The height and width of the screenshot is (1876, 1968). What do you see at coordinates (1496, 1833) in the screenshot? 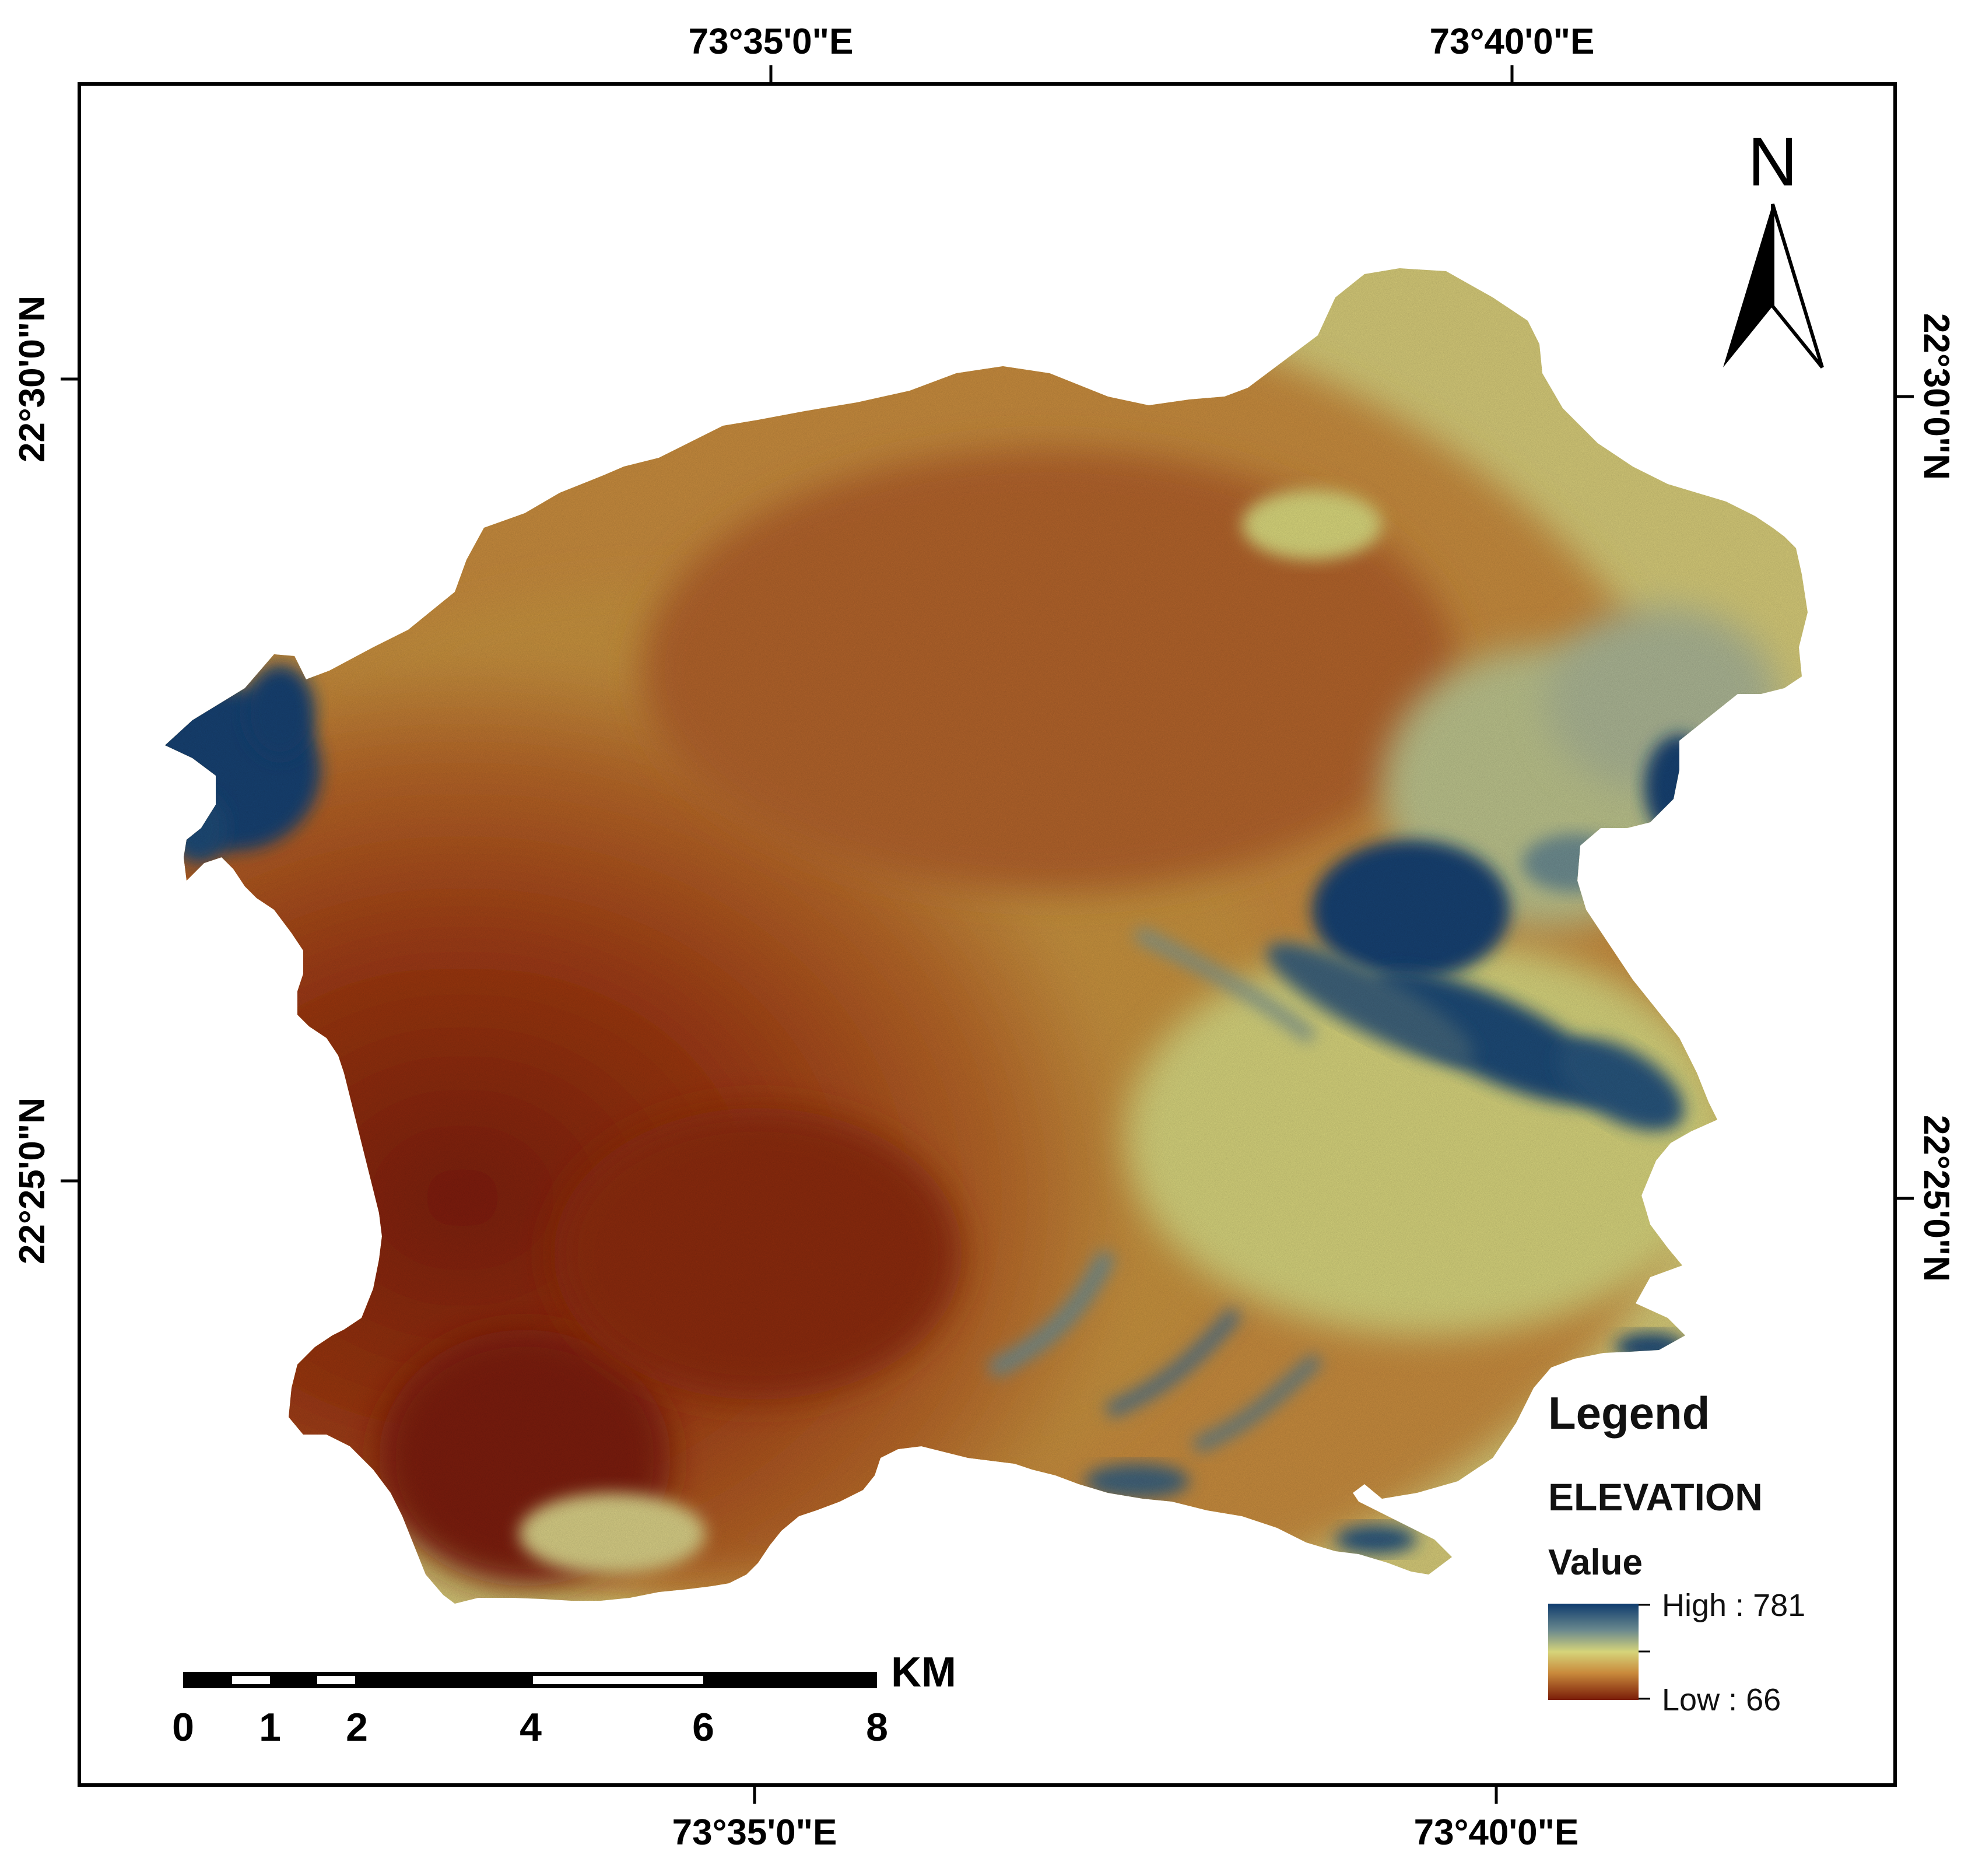
I see `lon-label-bottom-2: 73°40'0"E` at bounding box center [1496, 1833].